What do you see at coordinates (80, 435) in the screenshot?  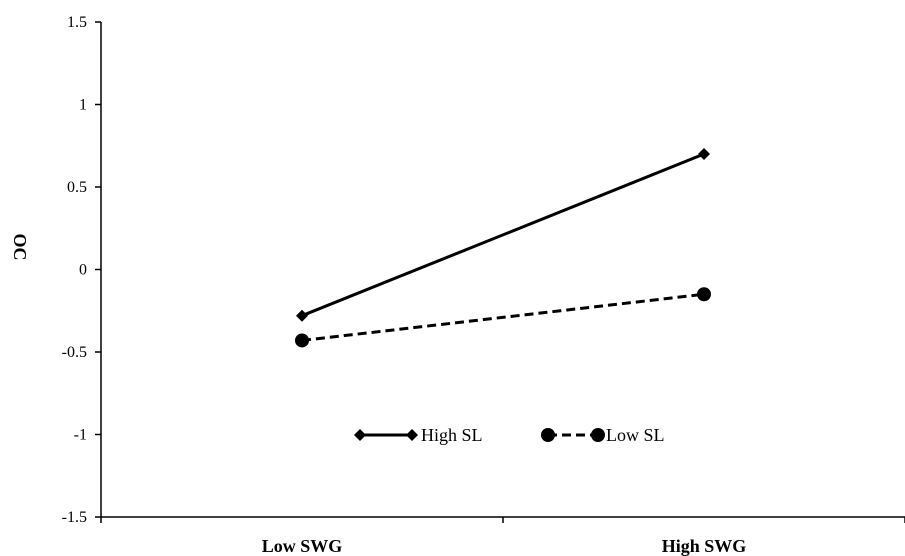 I see `y-tick-label: -1` at bounding box center [80, 435].